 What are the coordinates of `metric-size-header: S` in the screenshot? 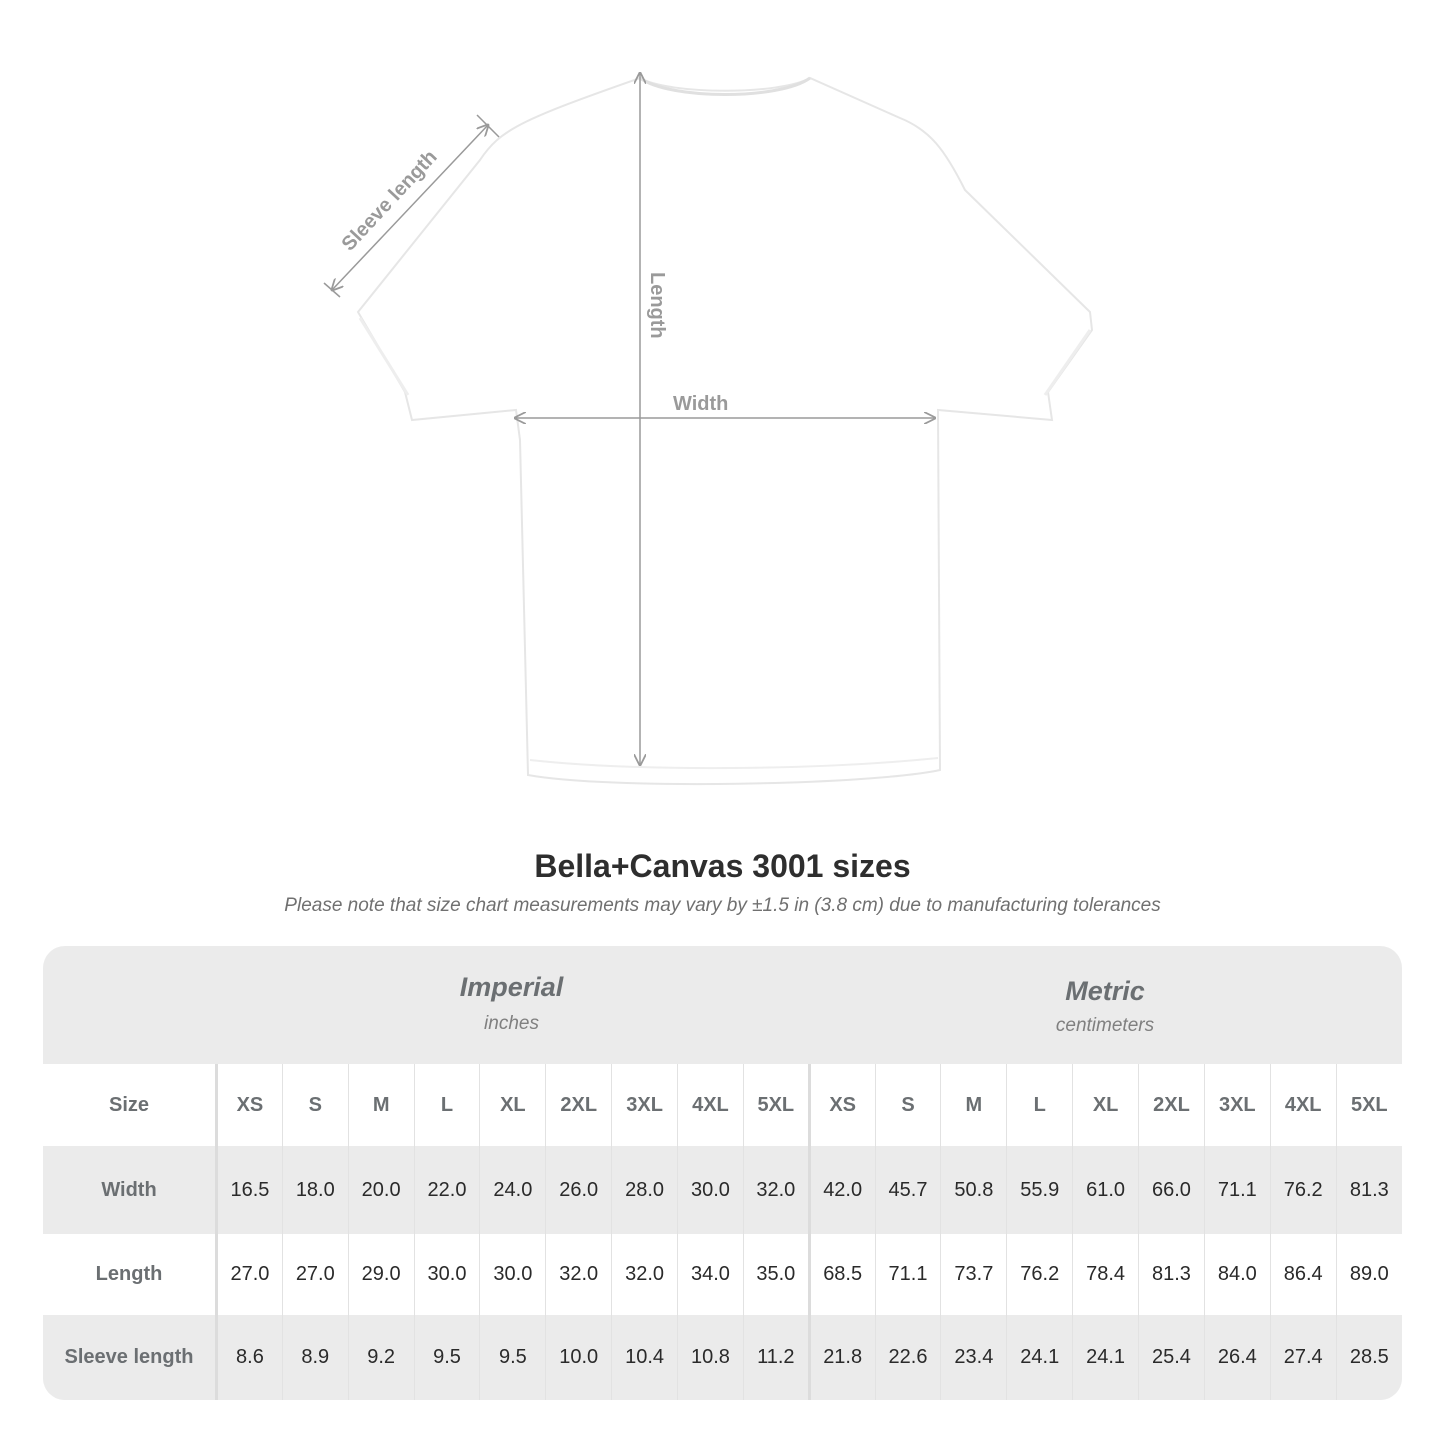 It's located at (907, 1105).